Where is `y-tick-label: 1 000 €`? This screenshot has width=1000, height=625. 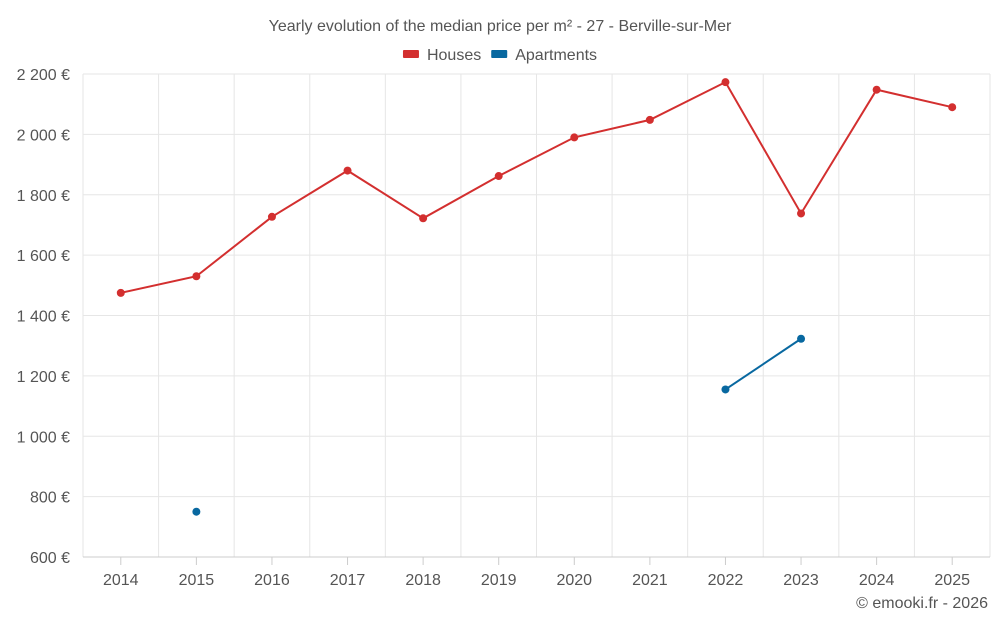 y-tick-label: 1 000 € is located at coordinates (43, 437).